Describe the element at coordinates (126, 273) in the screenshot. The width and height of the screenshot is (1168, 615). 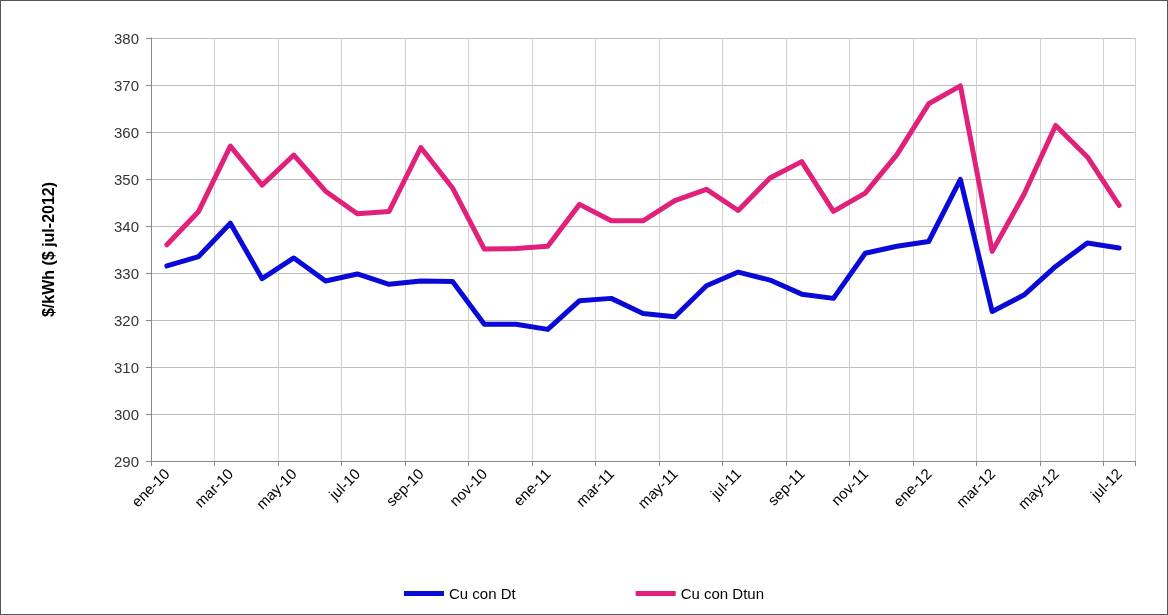
I see `y-tick-label: 330` at that location.